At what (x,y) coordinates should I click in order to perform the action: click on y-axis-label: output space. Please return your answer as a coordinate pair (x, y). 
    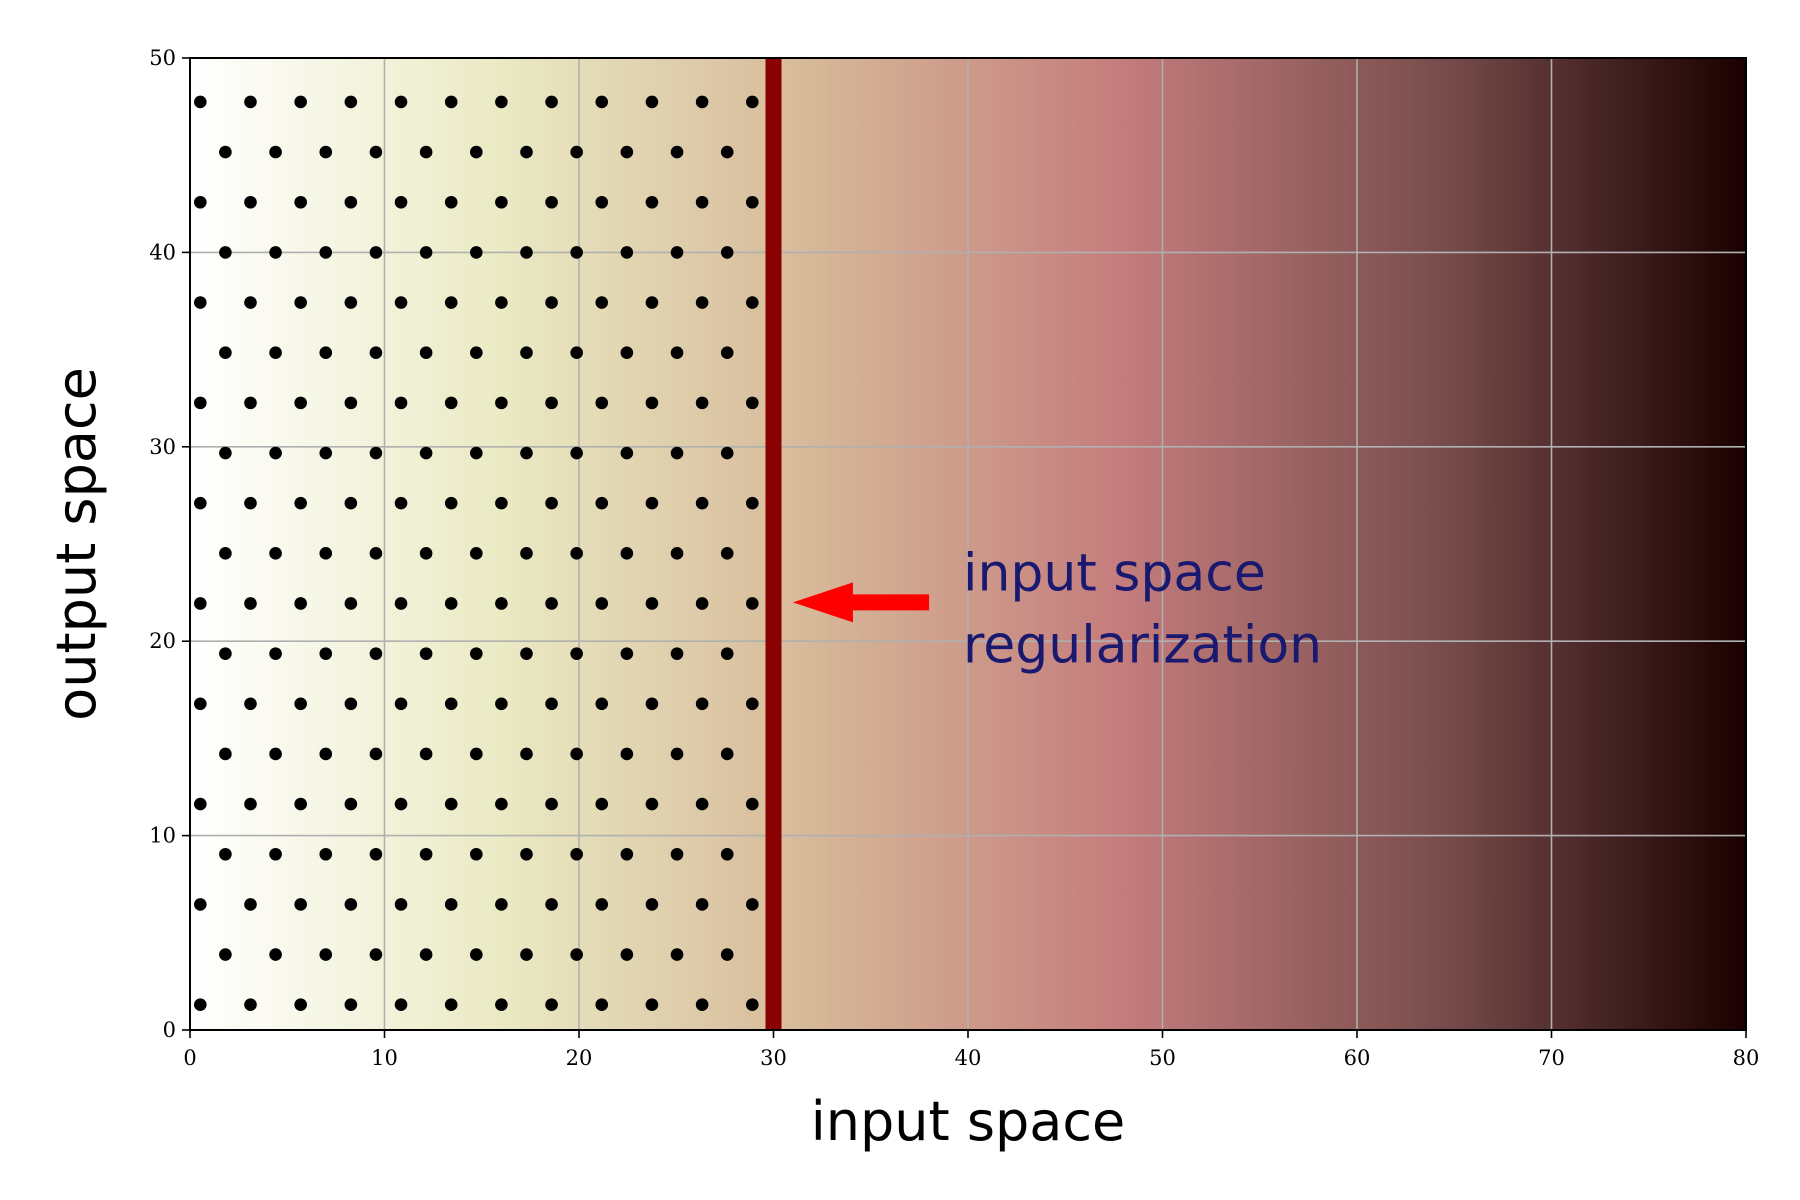
    Looking at the image, I should click on (76, 544).